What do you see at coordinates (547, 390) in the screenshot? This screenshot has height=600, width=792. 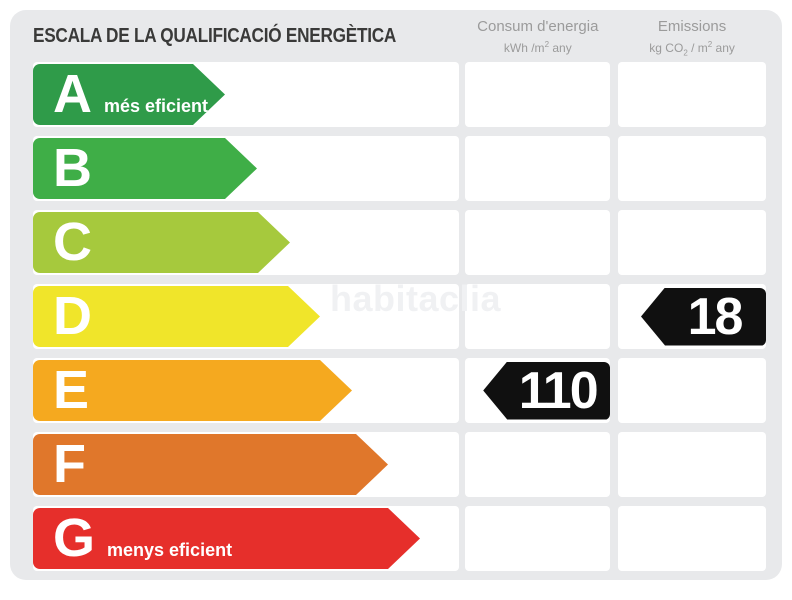 I see `consum-value-badge: 110` at bounding box center [547, 390].